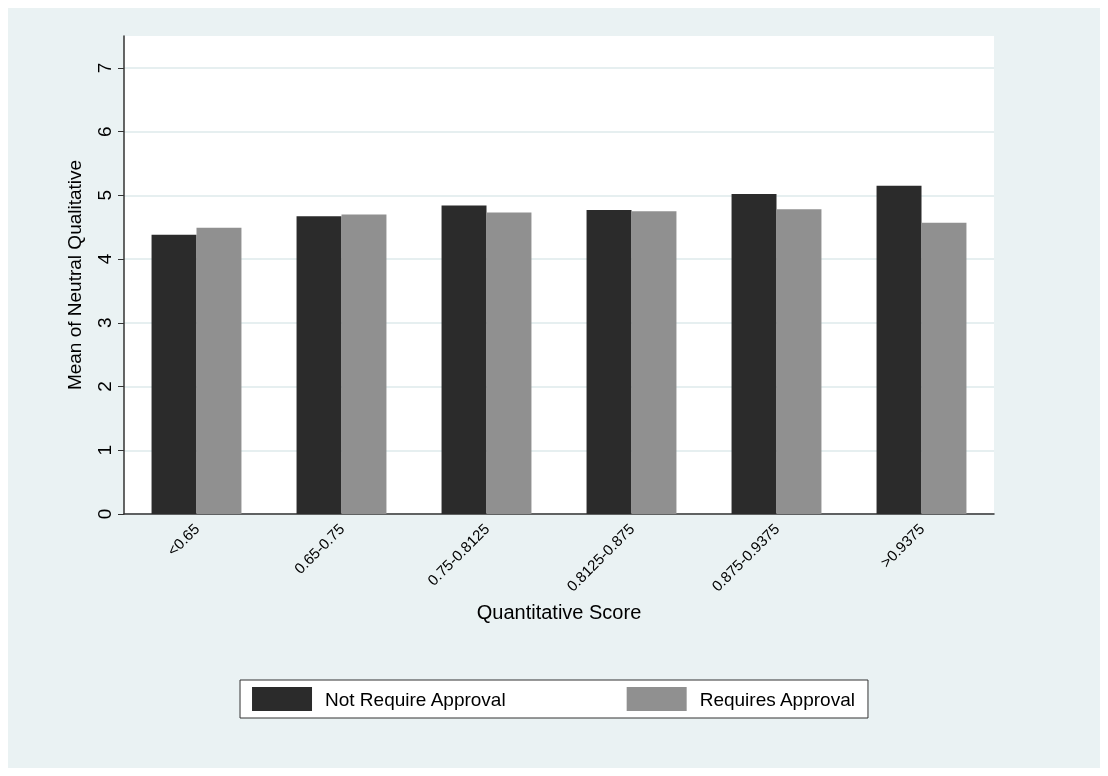 This screenshot has height=776, width=1108. What do you see at coordinates (104, 386) in the screenshot?
I see `y-tick-label: 2` at bounding box center [104, 386].